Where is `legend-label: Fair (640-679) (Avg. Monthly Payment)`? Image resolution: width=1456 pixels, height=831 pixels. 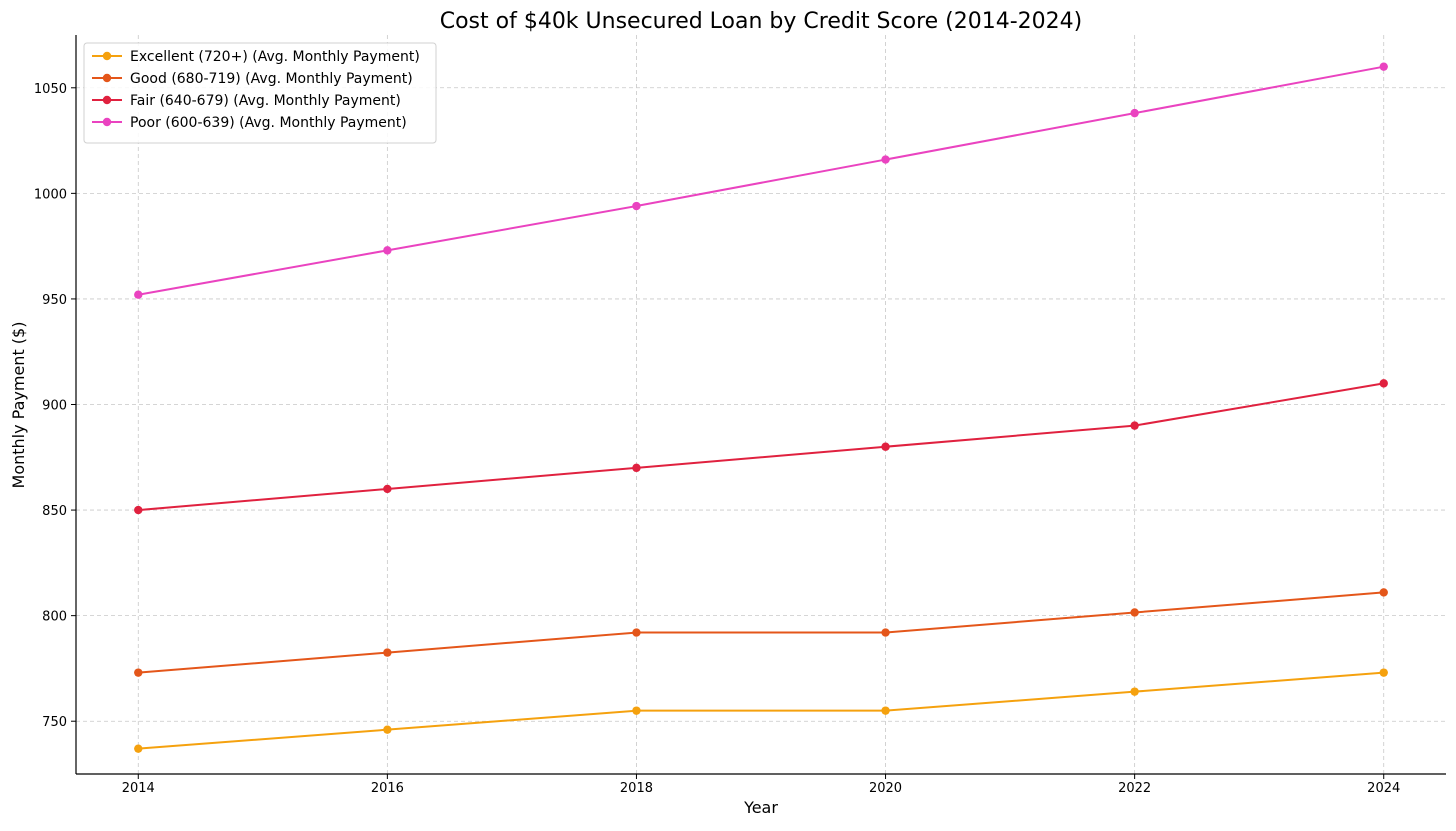
legend-label: Fair (640-679) (Avg. Monthly Payment) is located at coordinates (265, 101).